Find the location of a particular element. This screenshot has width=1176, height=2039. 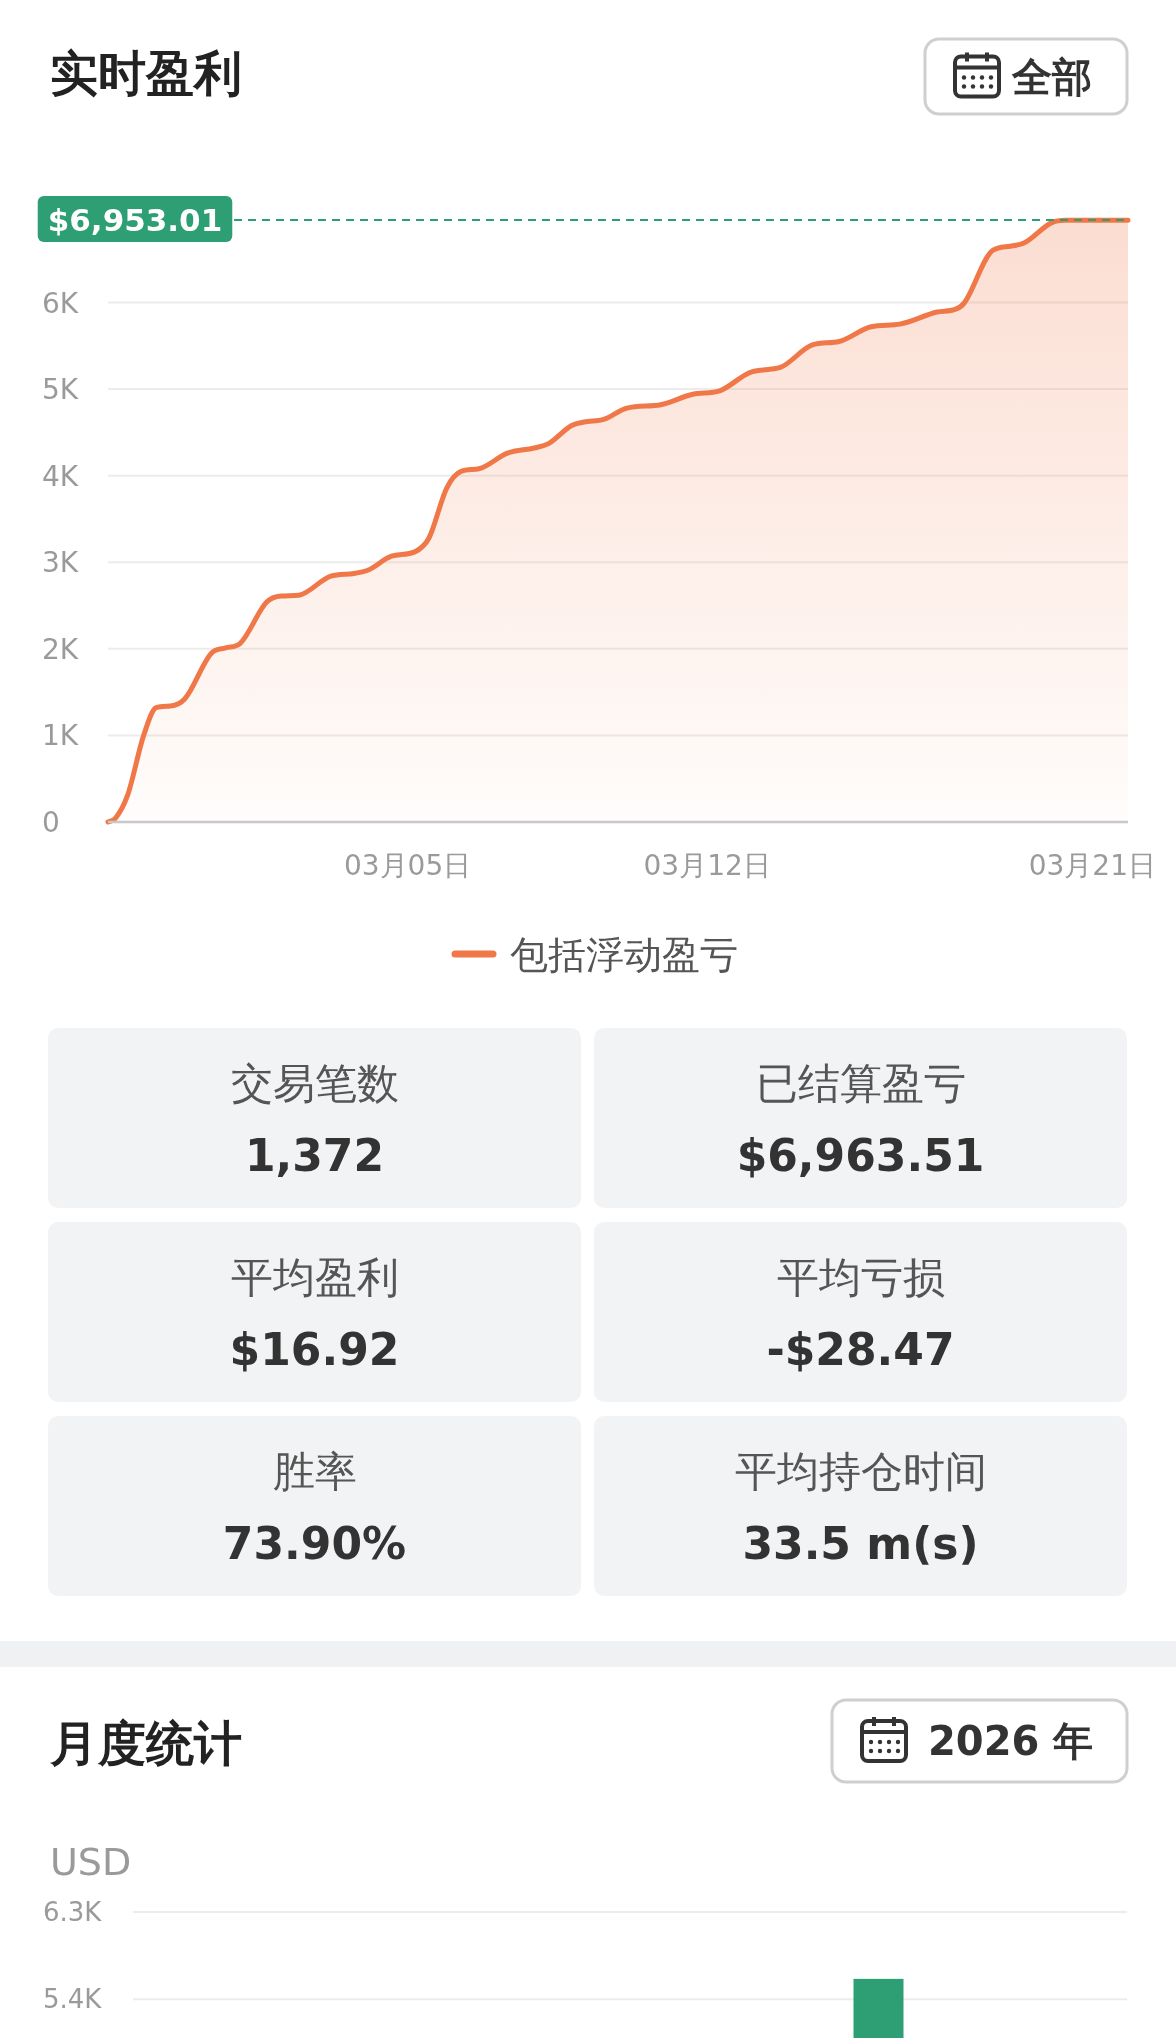

text: -$28.47 is located at coordinates (860, 1349).